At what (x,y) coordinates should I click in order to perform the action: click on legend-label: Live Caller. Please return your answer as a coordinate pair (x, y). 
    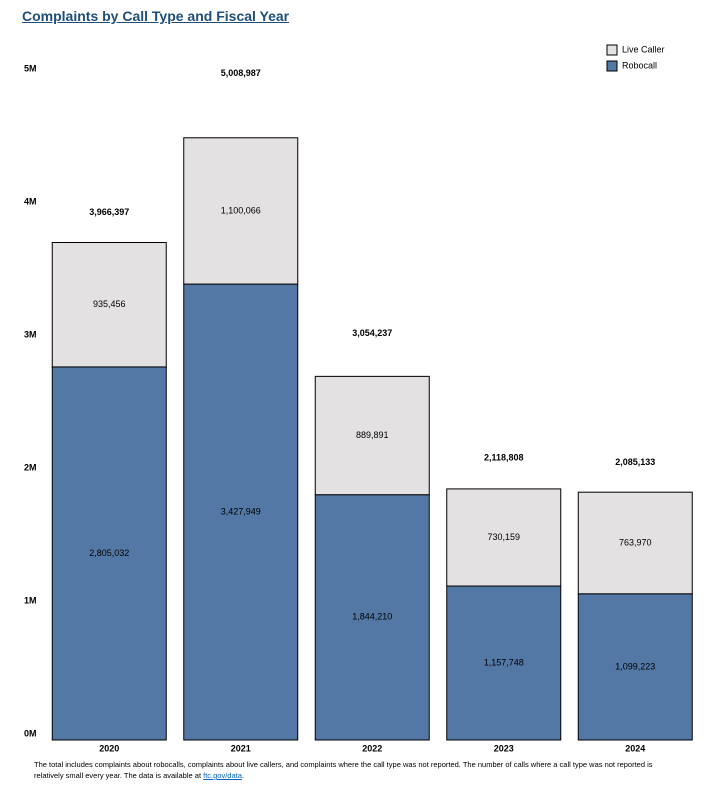
    Looking at the image, I should click on (643, 49).